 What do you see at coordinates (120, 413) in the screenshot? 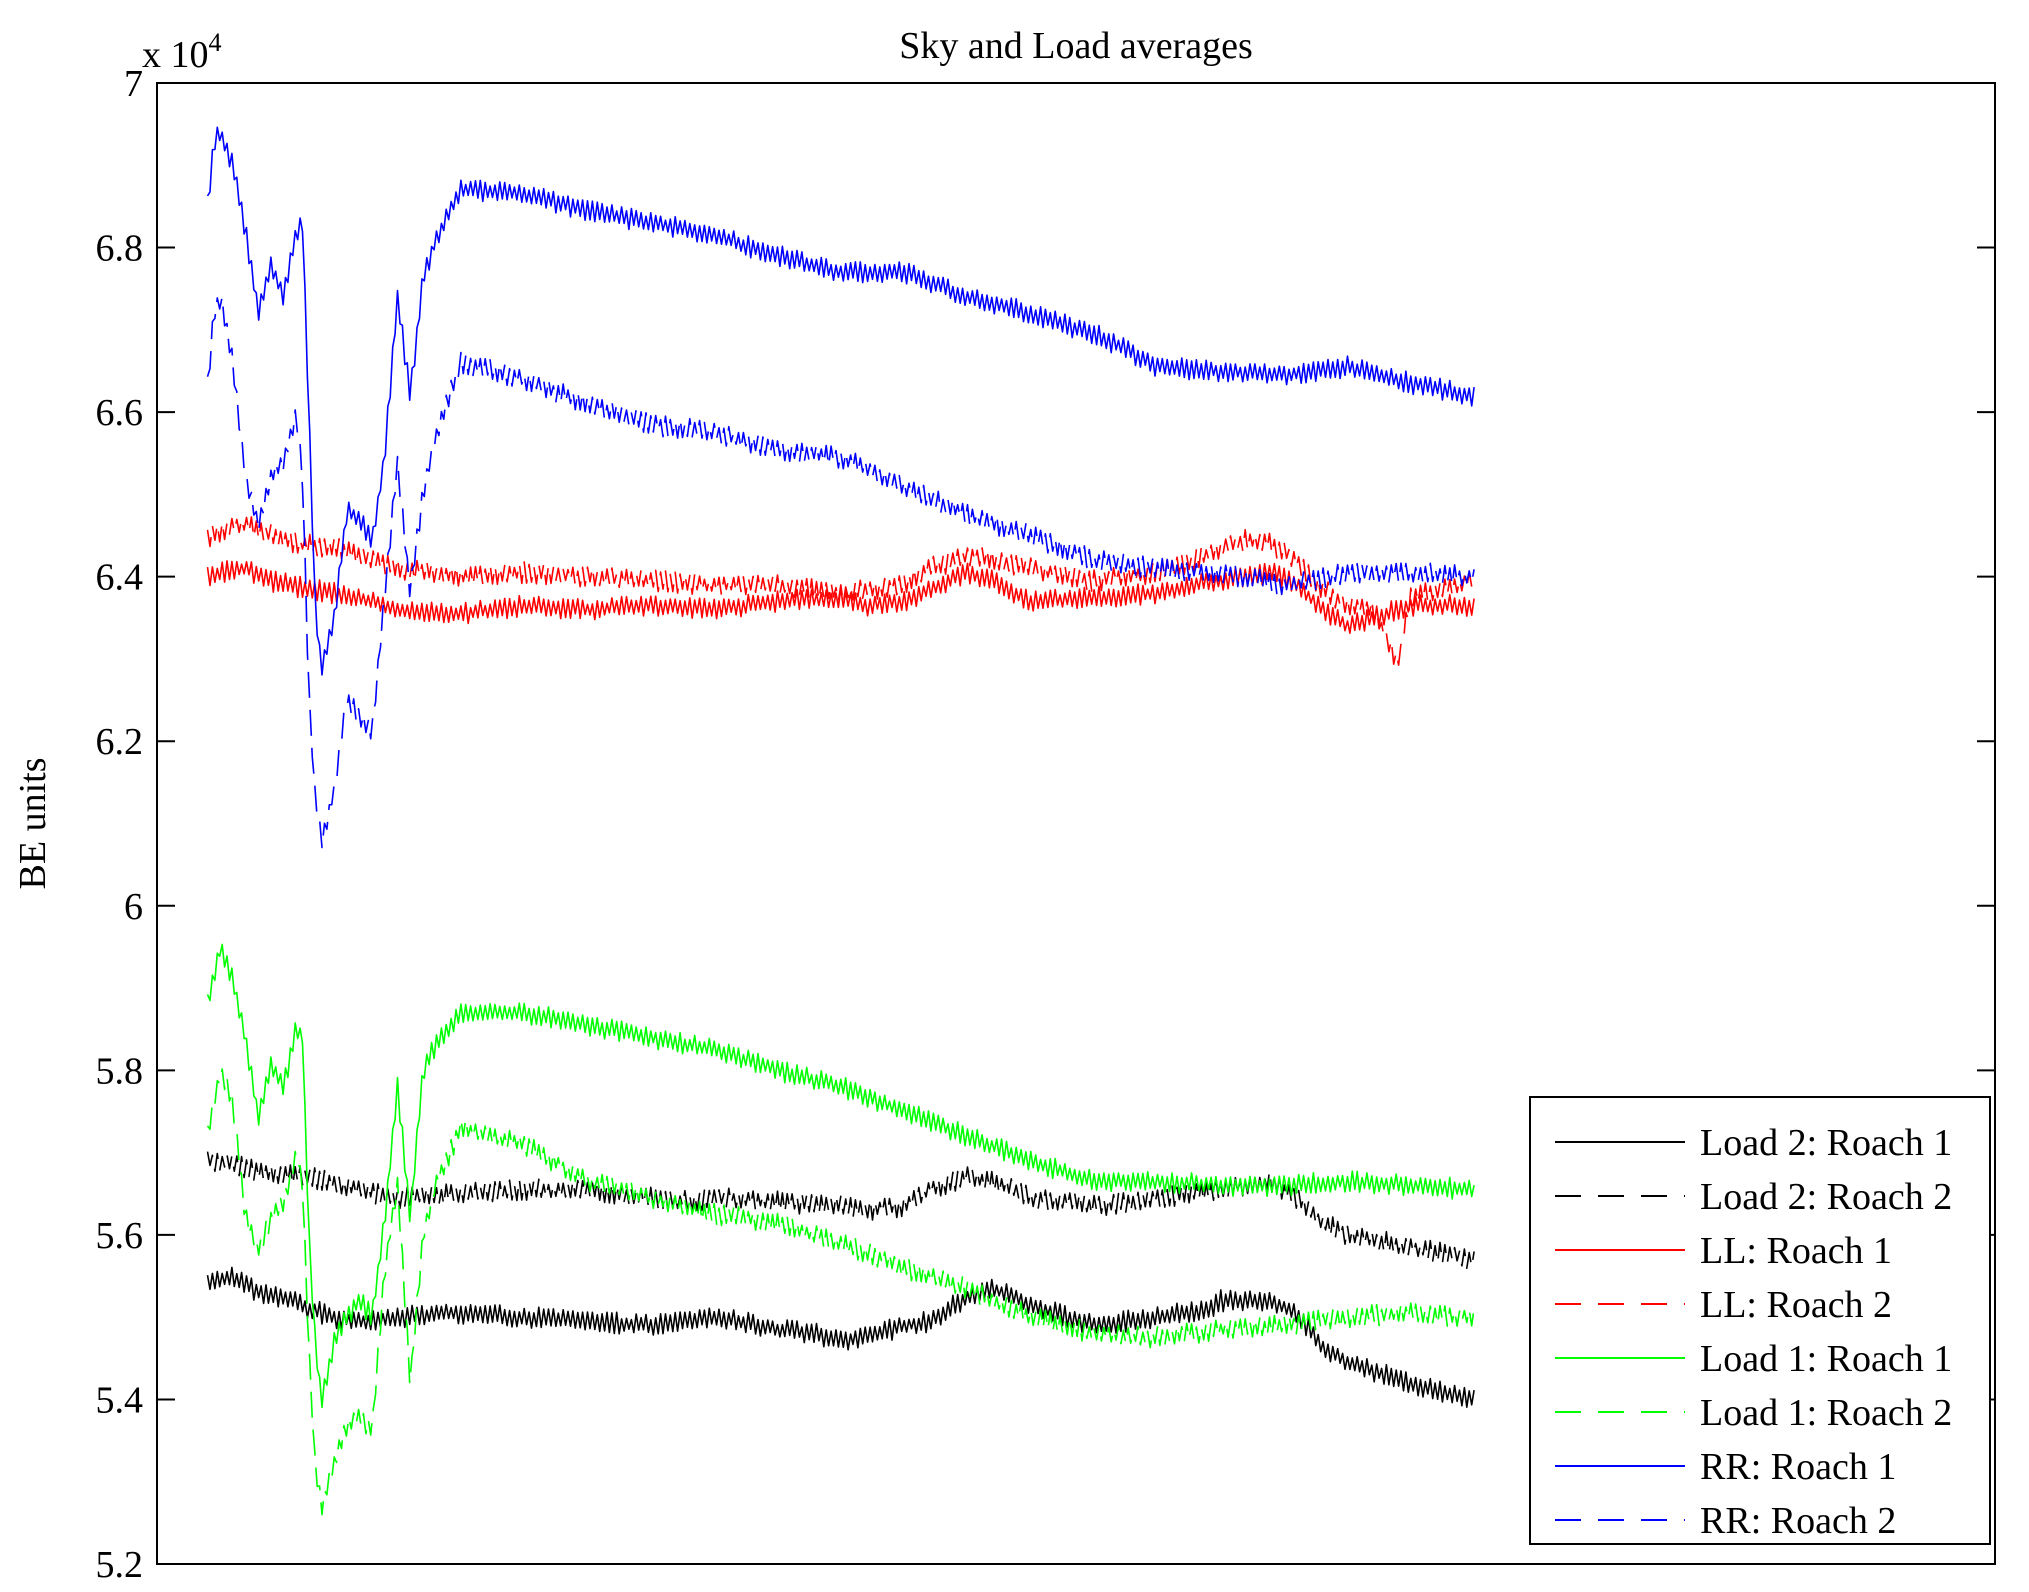
I see `y-tick-label: 6.6` at bounding box center [120, 413].